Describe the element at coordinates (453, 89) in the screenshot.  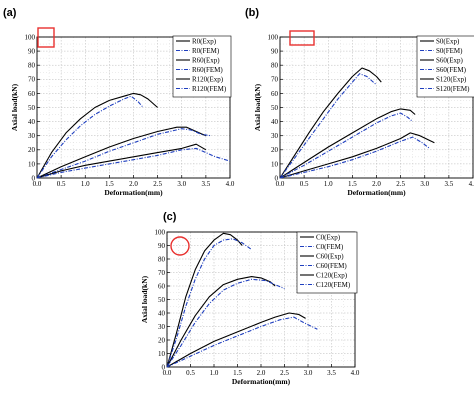
I see `legend-entry: S120(FEM)` at that location.